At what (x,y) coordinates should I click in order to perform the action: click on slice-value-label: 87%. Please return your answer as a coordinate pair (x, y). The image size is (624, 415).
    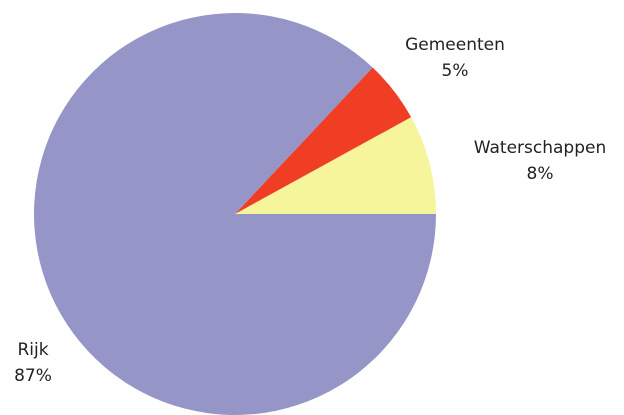
    Looking at the image, I should click on (33, 376).